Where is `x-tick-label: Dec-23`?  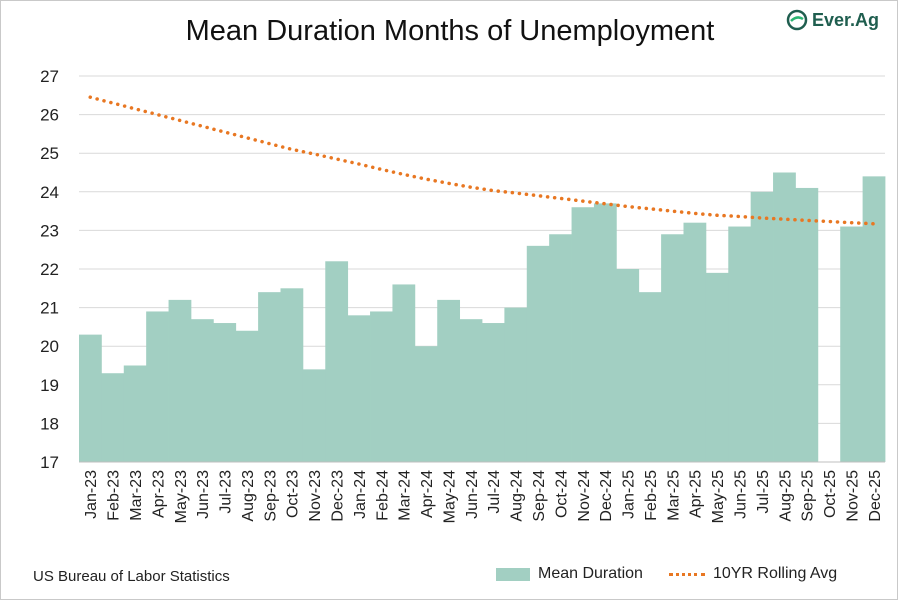 x-tick-label: Dec-23 is located at coordinates (337, 496).